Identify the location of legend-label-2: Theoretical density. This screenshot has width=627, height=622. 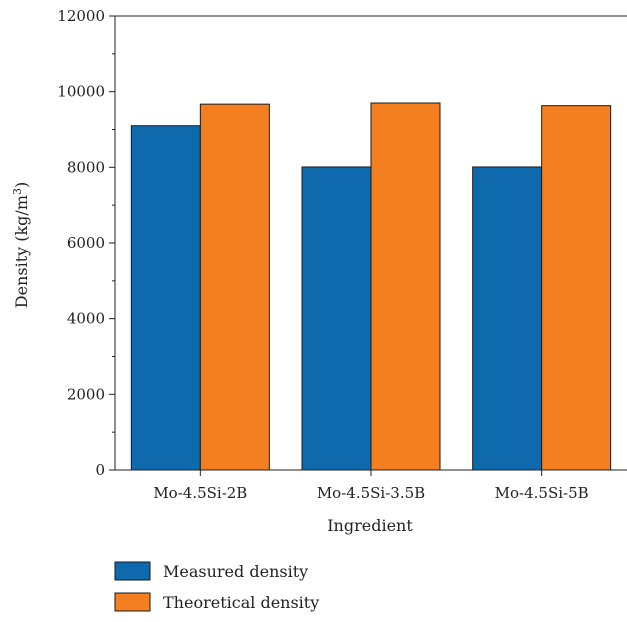
(241, 602).